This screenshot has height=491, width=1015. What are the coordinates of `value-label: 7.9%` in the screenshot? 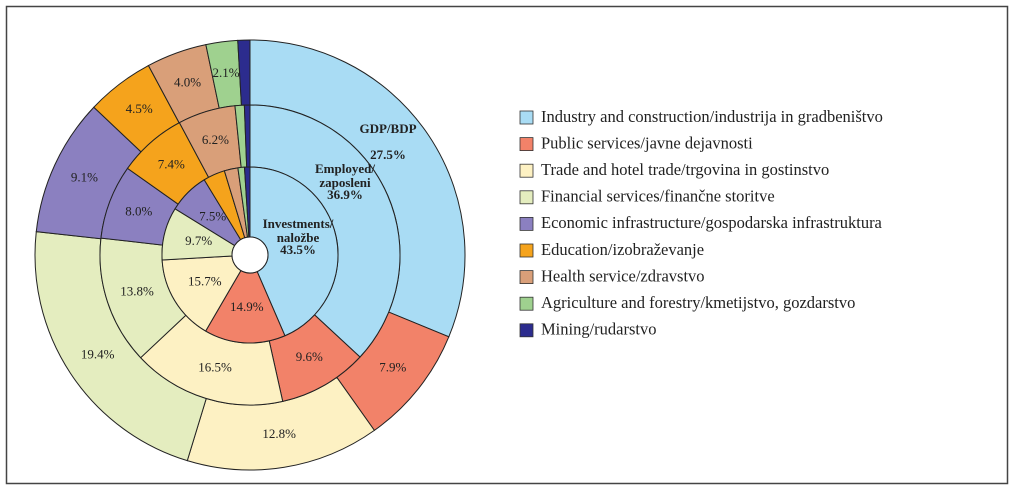 It's located at (392, 367).